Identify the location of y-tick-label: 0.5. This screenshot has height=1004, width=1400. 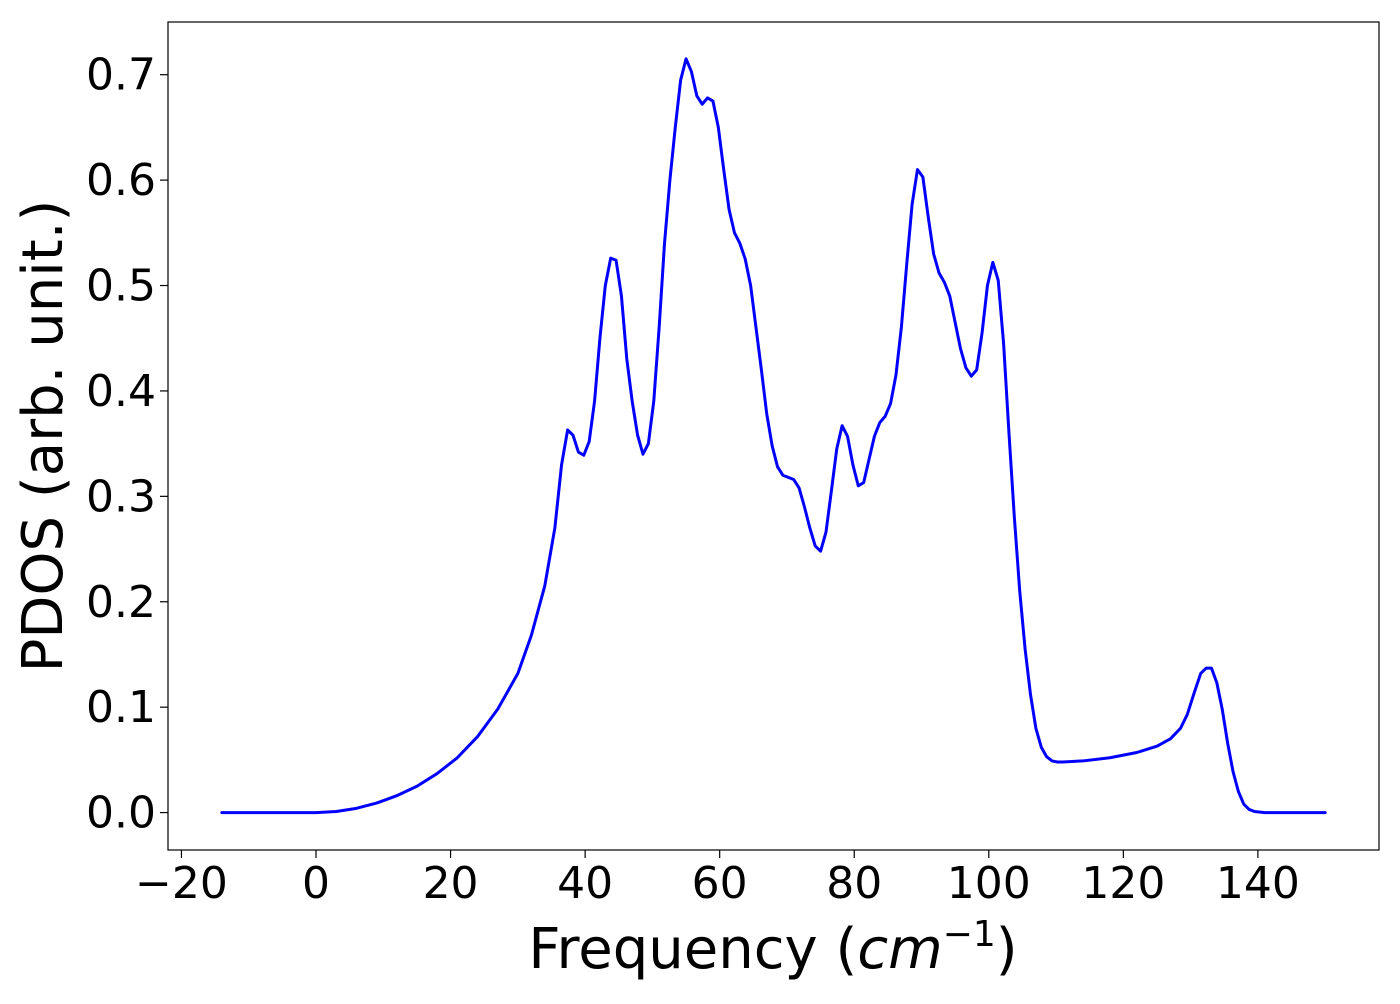
(121, 286).